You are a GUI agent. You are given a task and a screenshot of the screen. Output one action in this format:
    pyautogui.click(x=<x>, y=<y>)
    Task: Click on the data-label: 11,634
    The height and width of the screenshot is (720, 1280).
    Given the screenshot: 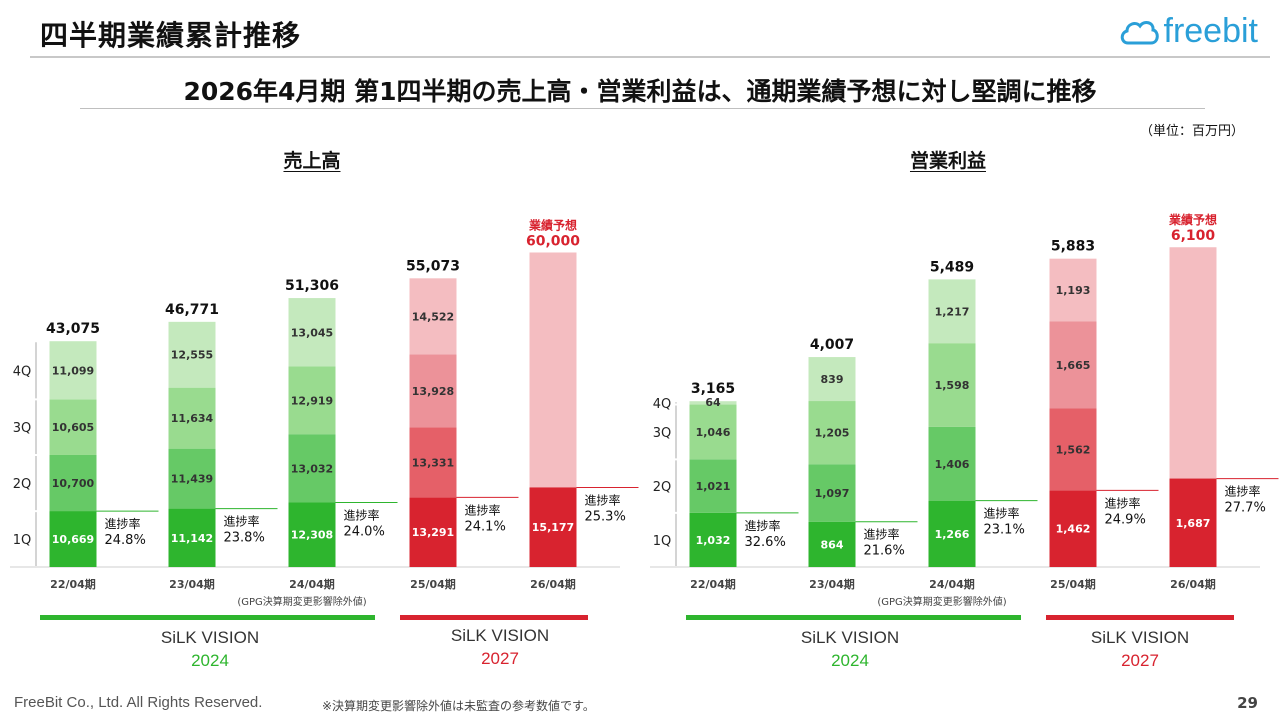 What is the action you would take?
    pyautogui.click(x=192, y=418)
    